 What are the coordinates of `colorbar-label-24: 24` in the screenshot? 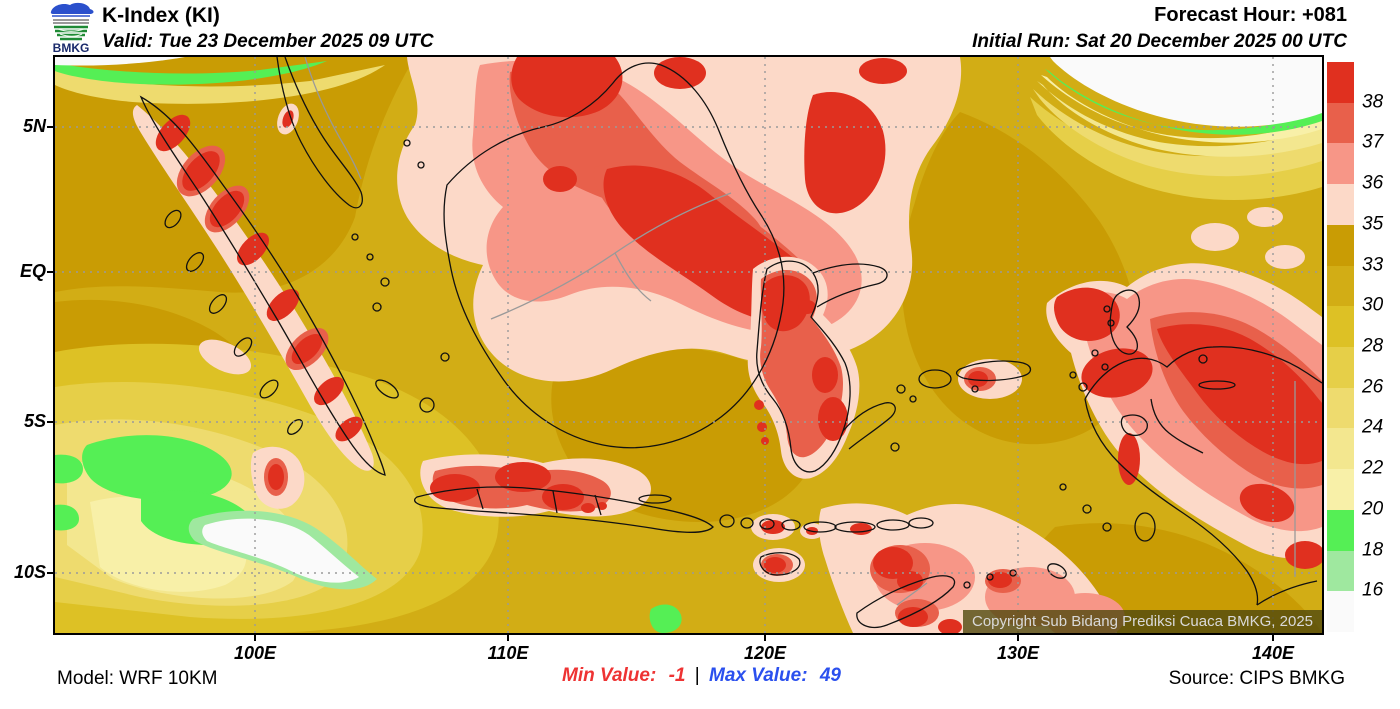 It's located at (1373, 427).